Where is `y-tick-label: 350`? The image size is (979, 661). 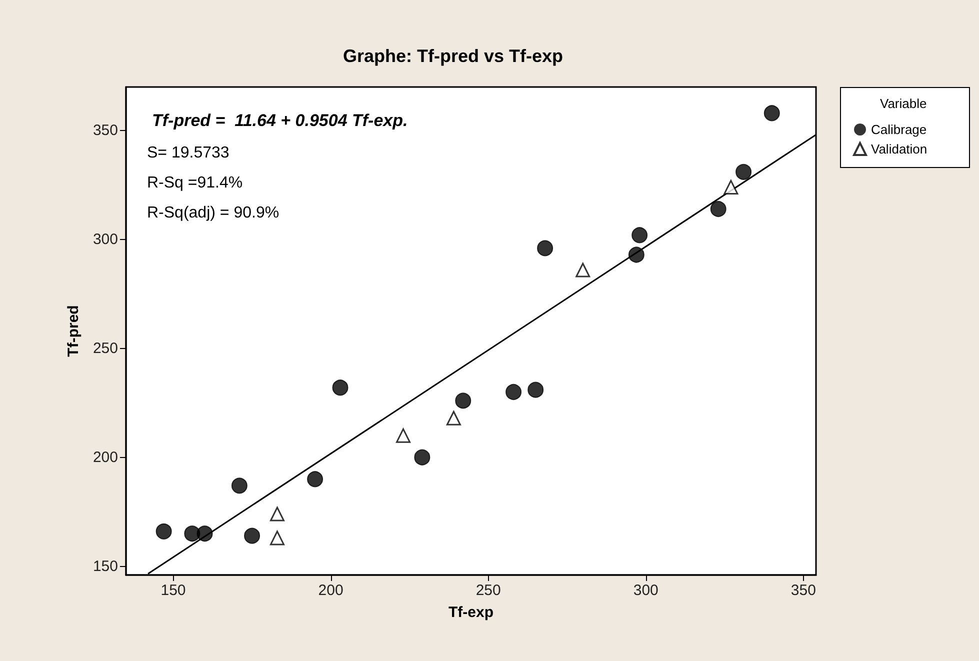
y-tick-label: 350 is located at coordinates (105, 131).